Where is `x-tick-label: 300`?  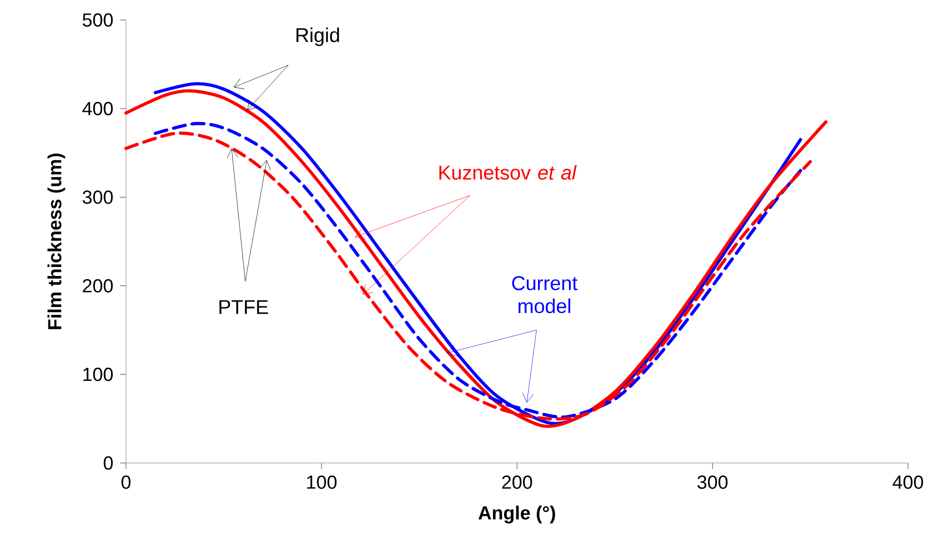
x-tick-label: 300 is located at coordinates (712, 482).